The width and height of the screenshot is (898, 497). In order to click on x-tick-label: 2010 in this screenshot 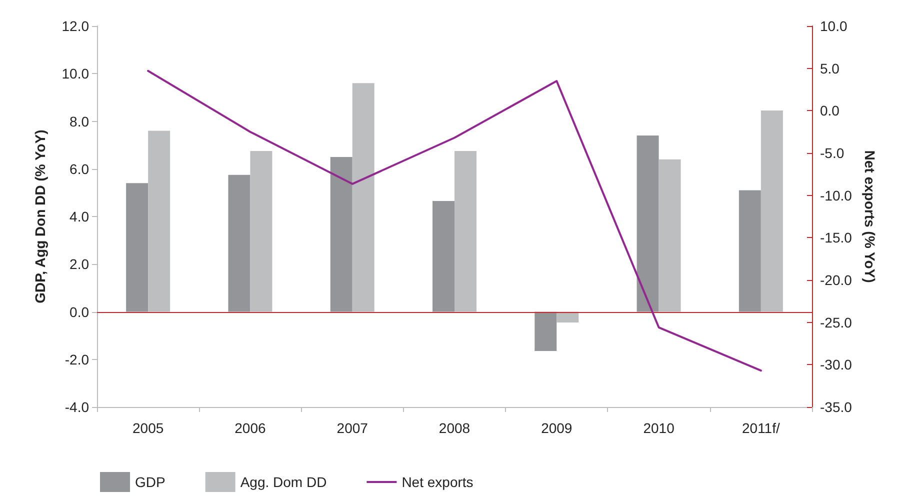, I will do `click(659, 428)`.